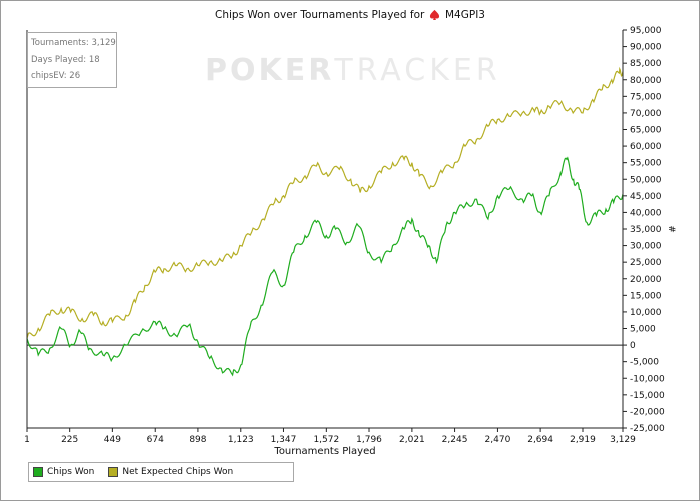 This screenshot has width=700, height=501. Describe the element at coordinates (369, 440) in the screenshot. I see `x-tick-label: 1,796` at that location.